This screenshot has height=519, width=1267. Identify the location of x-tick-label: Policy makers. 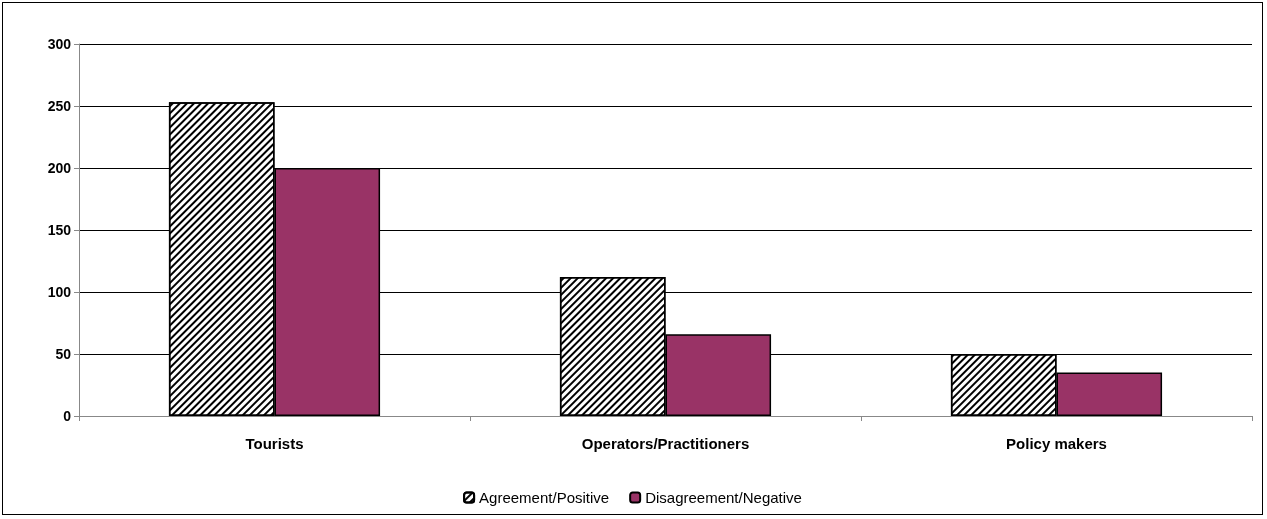
(1056, 443).